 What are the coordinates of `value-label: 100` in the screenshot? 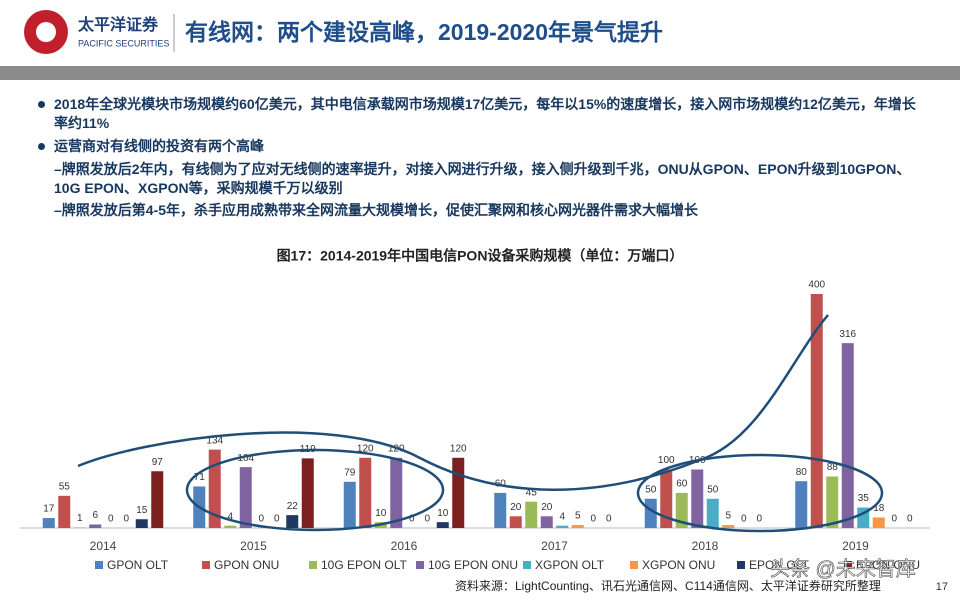 It's located at (666, 460).